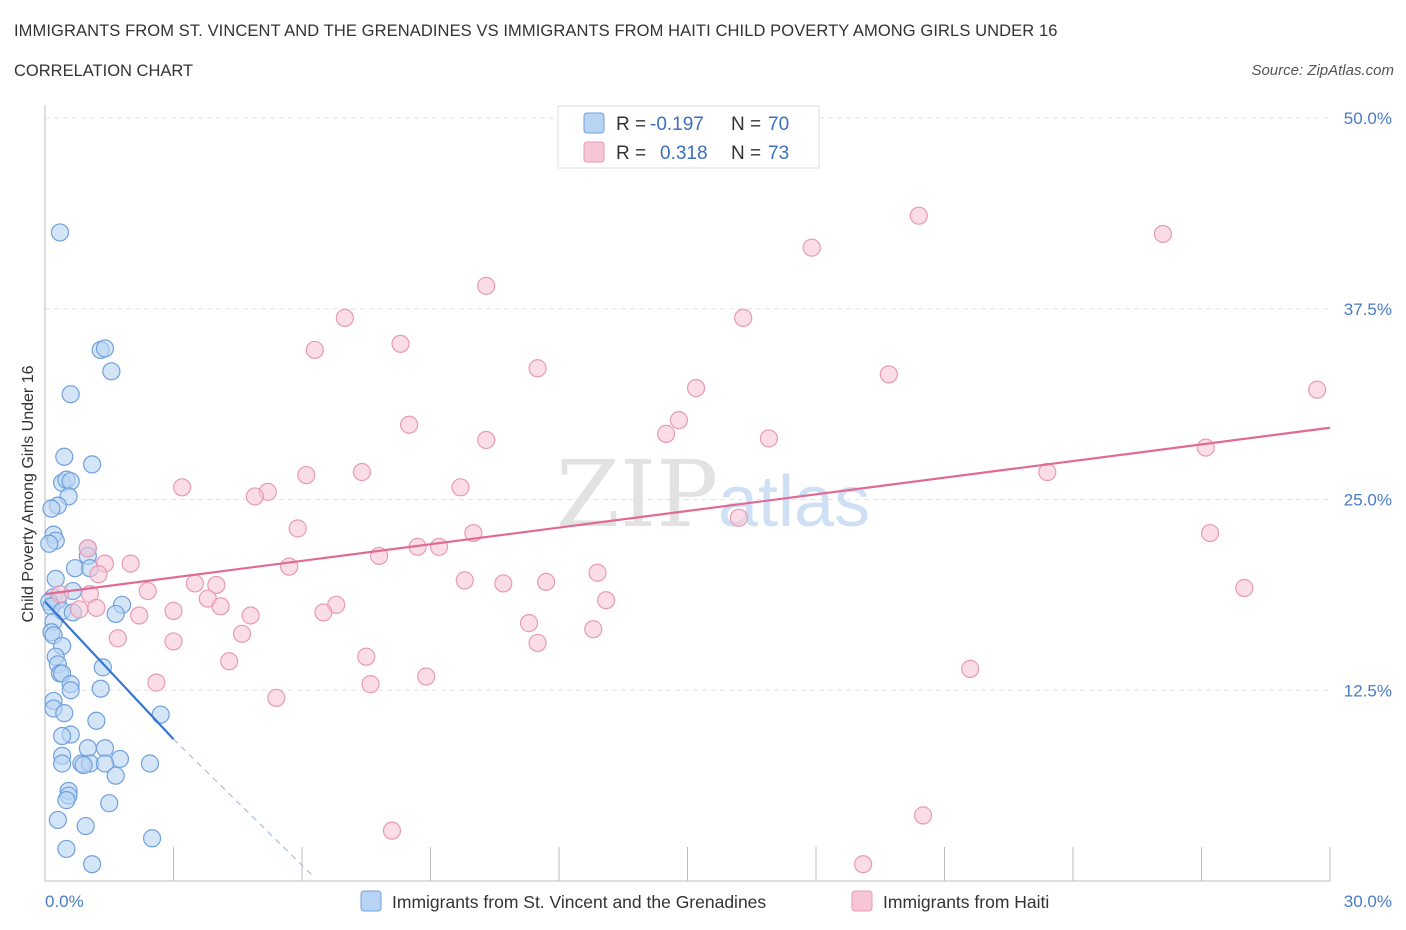 This screenshot has height=930, width=1406. I want to click on legend-r-label-1: R =, so click(631, 124).